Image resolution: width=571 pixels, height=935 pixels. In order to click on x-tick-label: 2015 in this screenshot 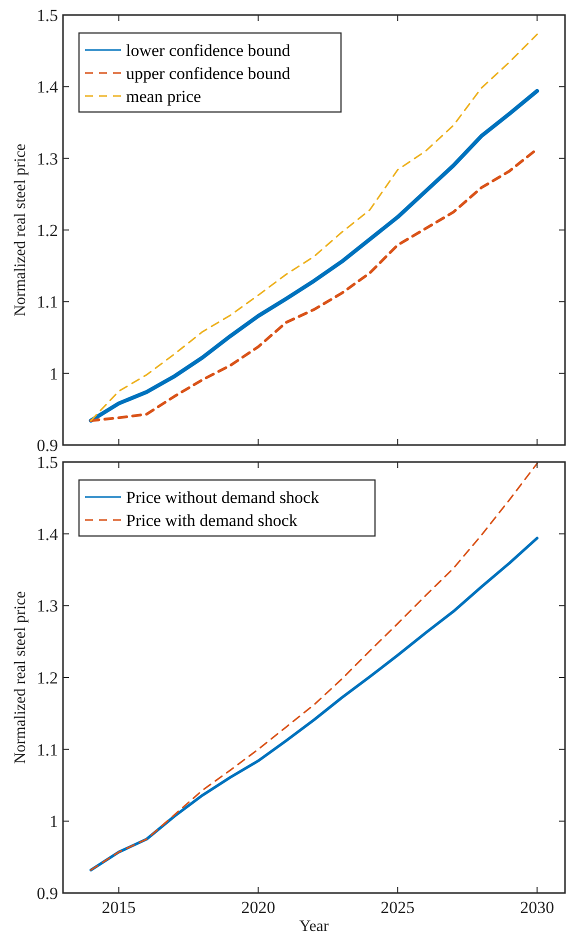, I will do `click(119, 907)`.